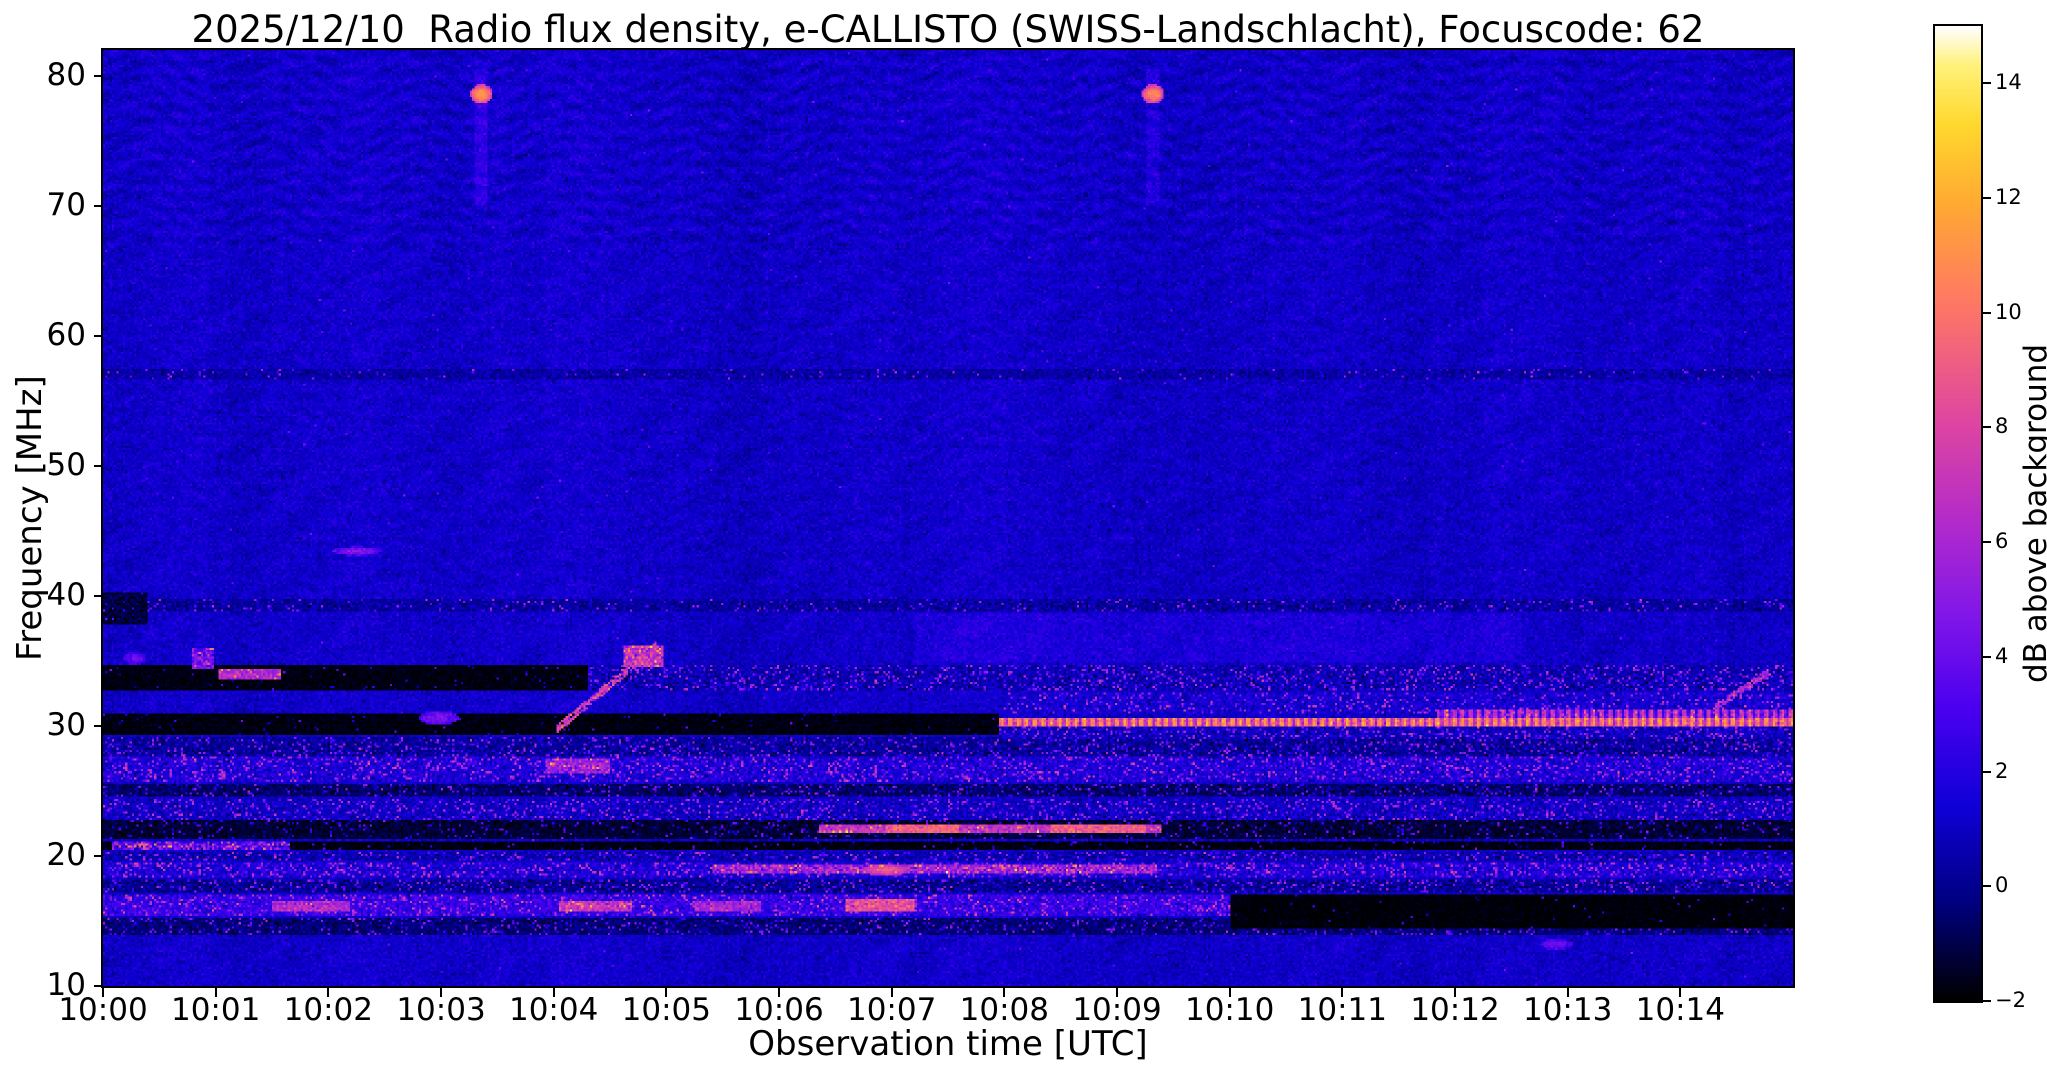  What do you see at coordinates (2008, 311) in the screenshot?
I see `colorbar-tick-label: 10` at bounding box center [2008, 311].